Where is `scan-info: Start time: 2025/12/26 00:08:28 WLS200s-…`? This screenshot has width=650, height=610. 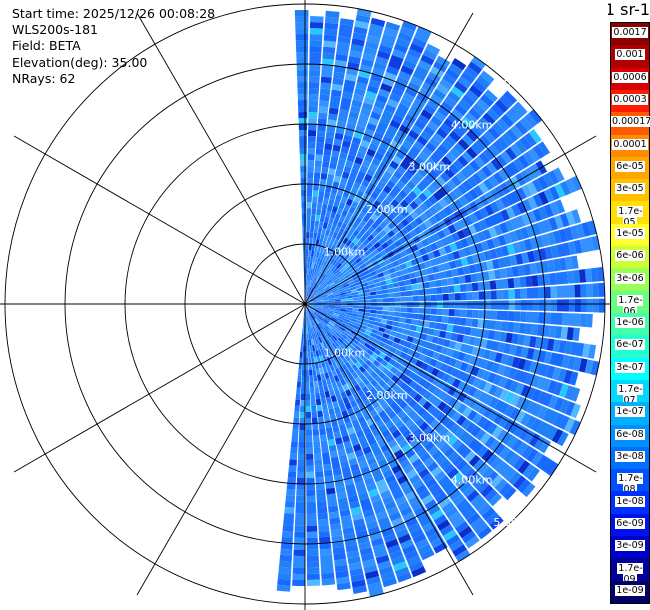 scan-info: Start time: 2025/12/26 00:08:28 WLS200s-… is located at coordinates (113, 46).